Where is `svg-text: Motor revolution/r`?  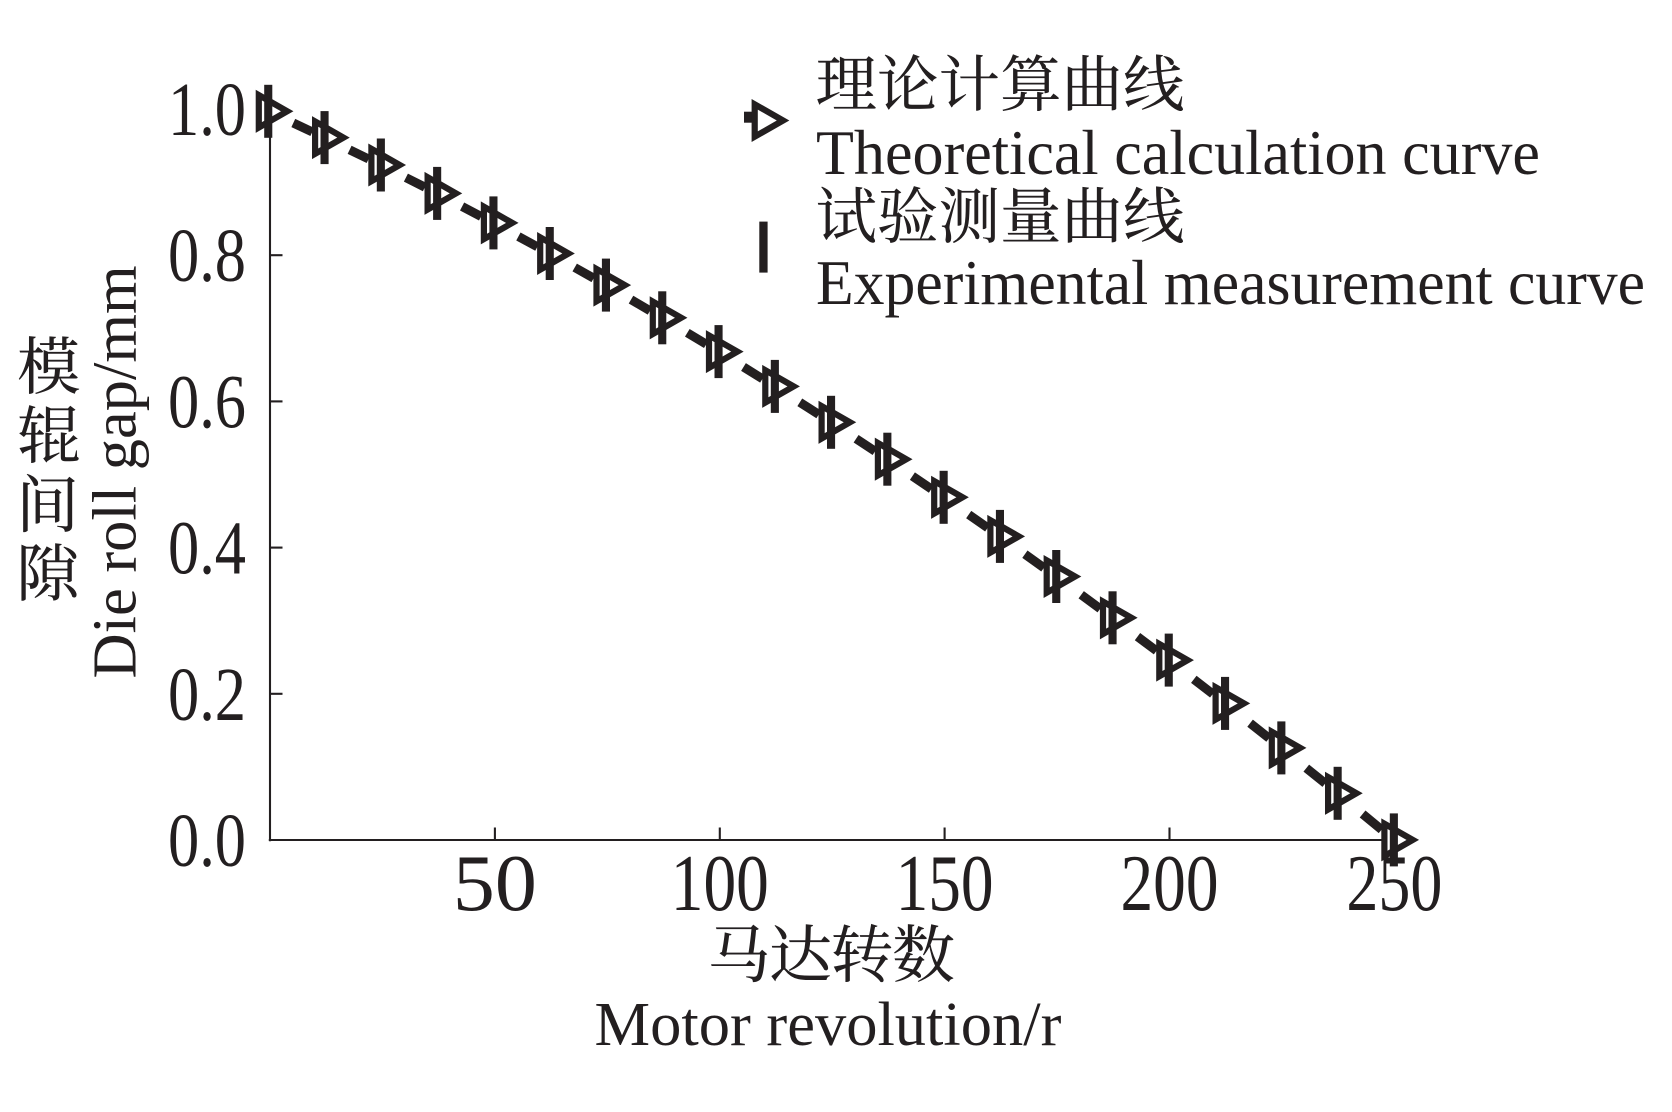
svg-text: Motor revolution/r is located at coordinates (828, 1024).